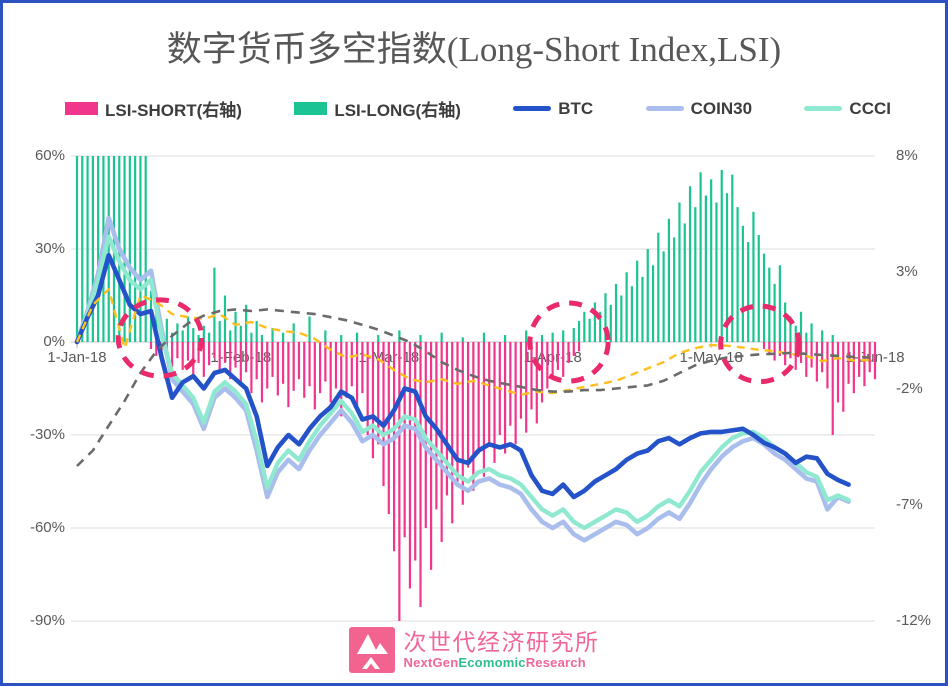  Describe the element at coordinates (431, 662) in the screenshot. I see `company-name-en-segment: NextGen` at that location.